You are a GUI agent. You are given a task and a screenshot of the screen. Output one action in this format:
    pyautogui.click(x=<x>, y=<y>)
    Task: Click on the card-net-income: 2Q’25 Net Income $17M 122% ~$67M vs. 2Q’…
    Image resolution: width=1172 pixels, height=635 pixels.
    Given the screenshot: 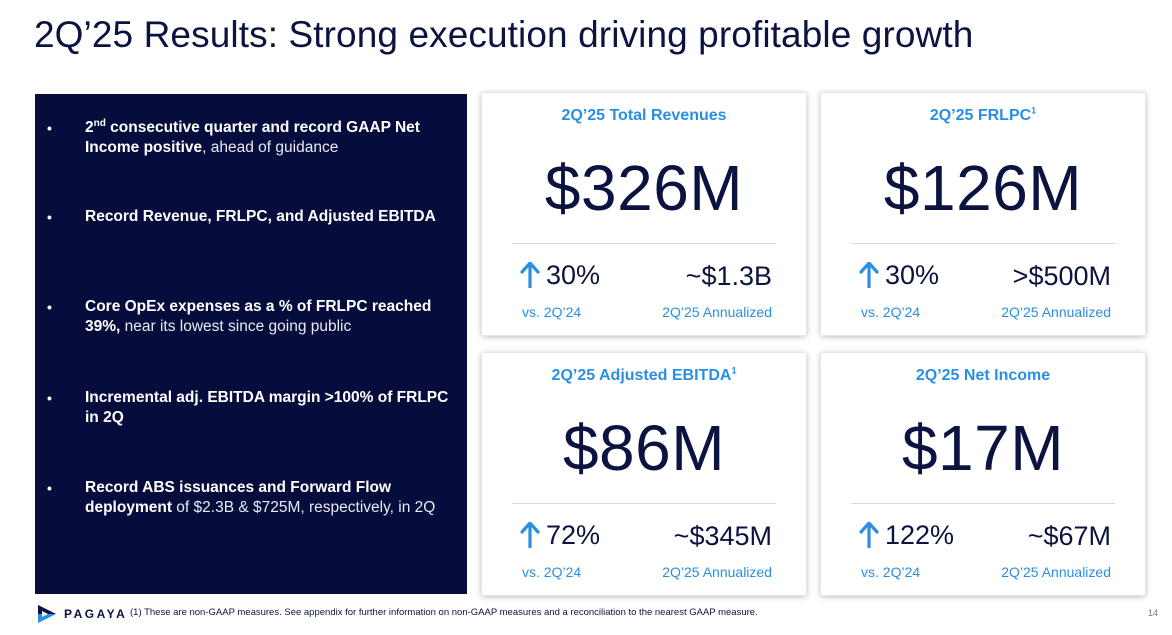 What is the action you would take?
    pyautogui.click(x=983, y=474)
    